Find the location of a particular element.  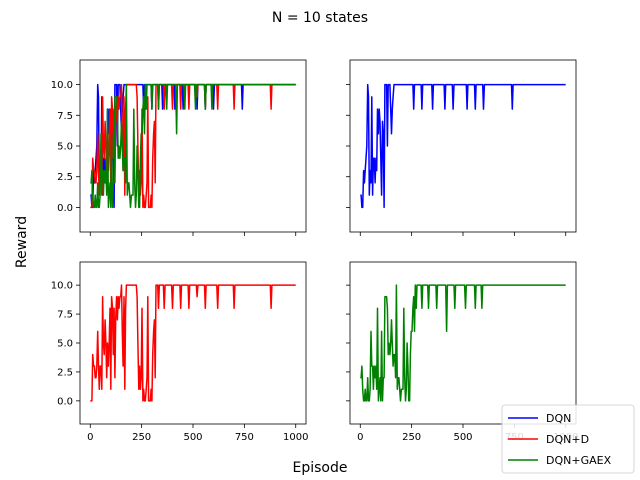

x-tick-label: 1000 is located at coordinates (295, 437).